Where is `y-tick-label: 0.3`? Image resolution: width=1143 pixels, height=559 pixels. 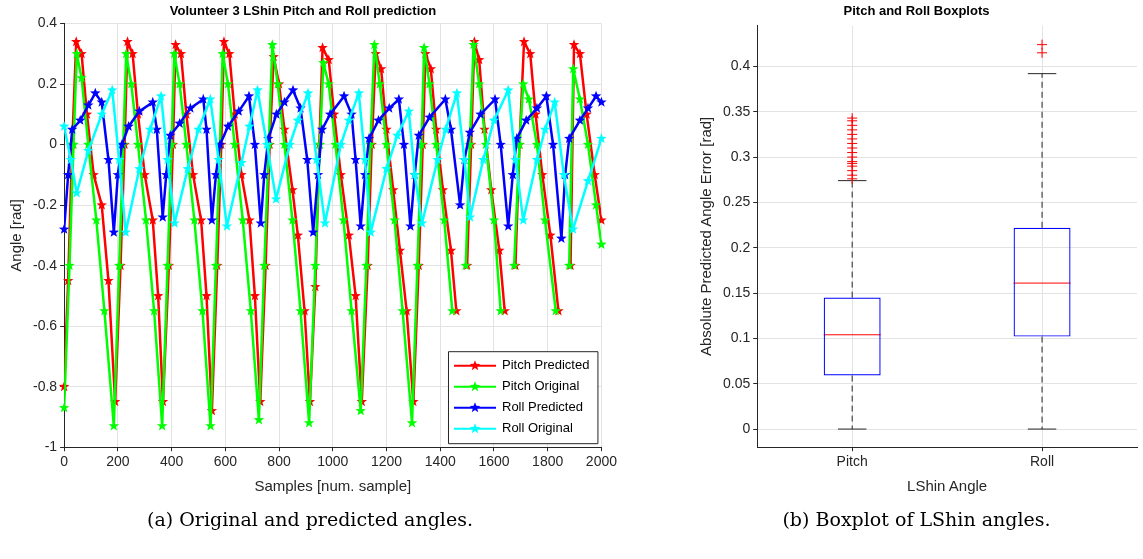
y-tick-label: 0.3 is located at coordinates (740, 155).